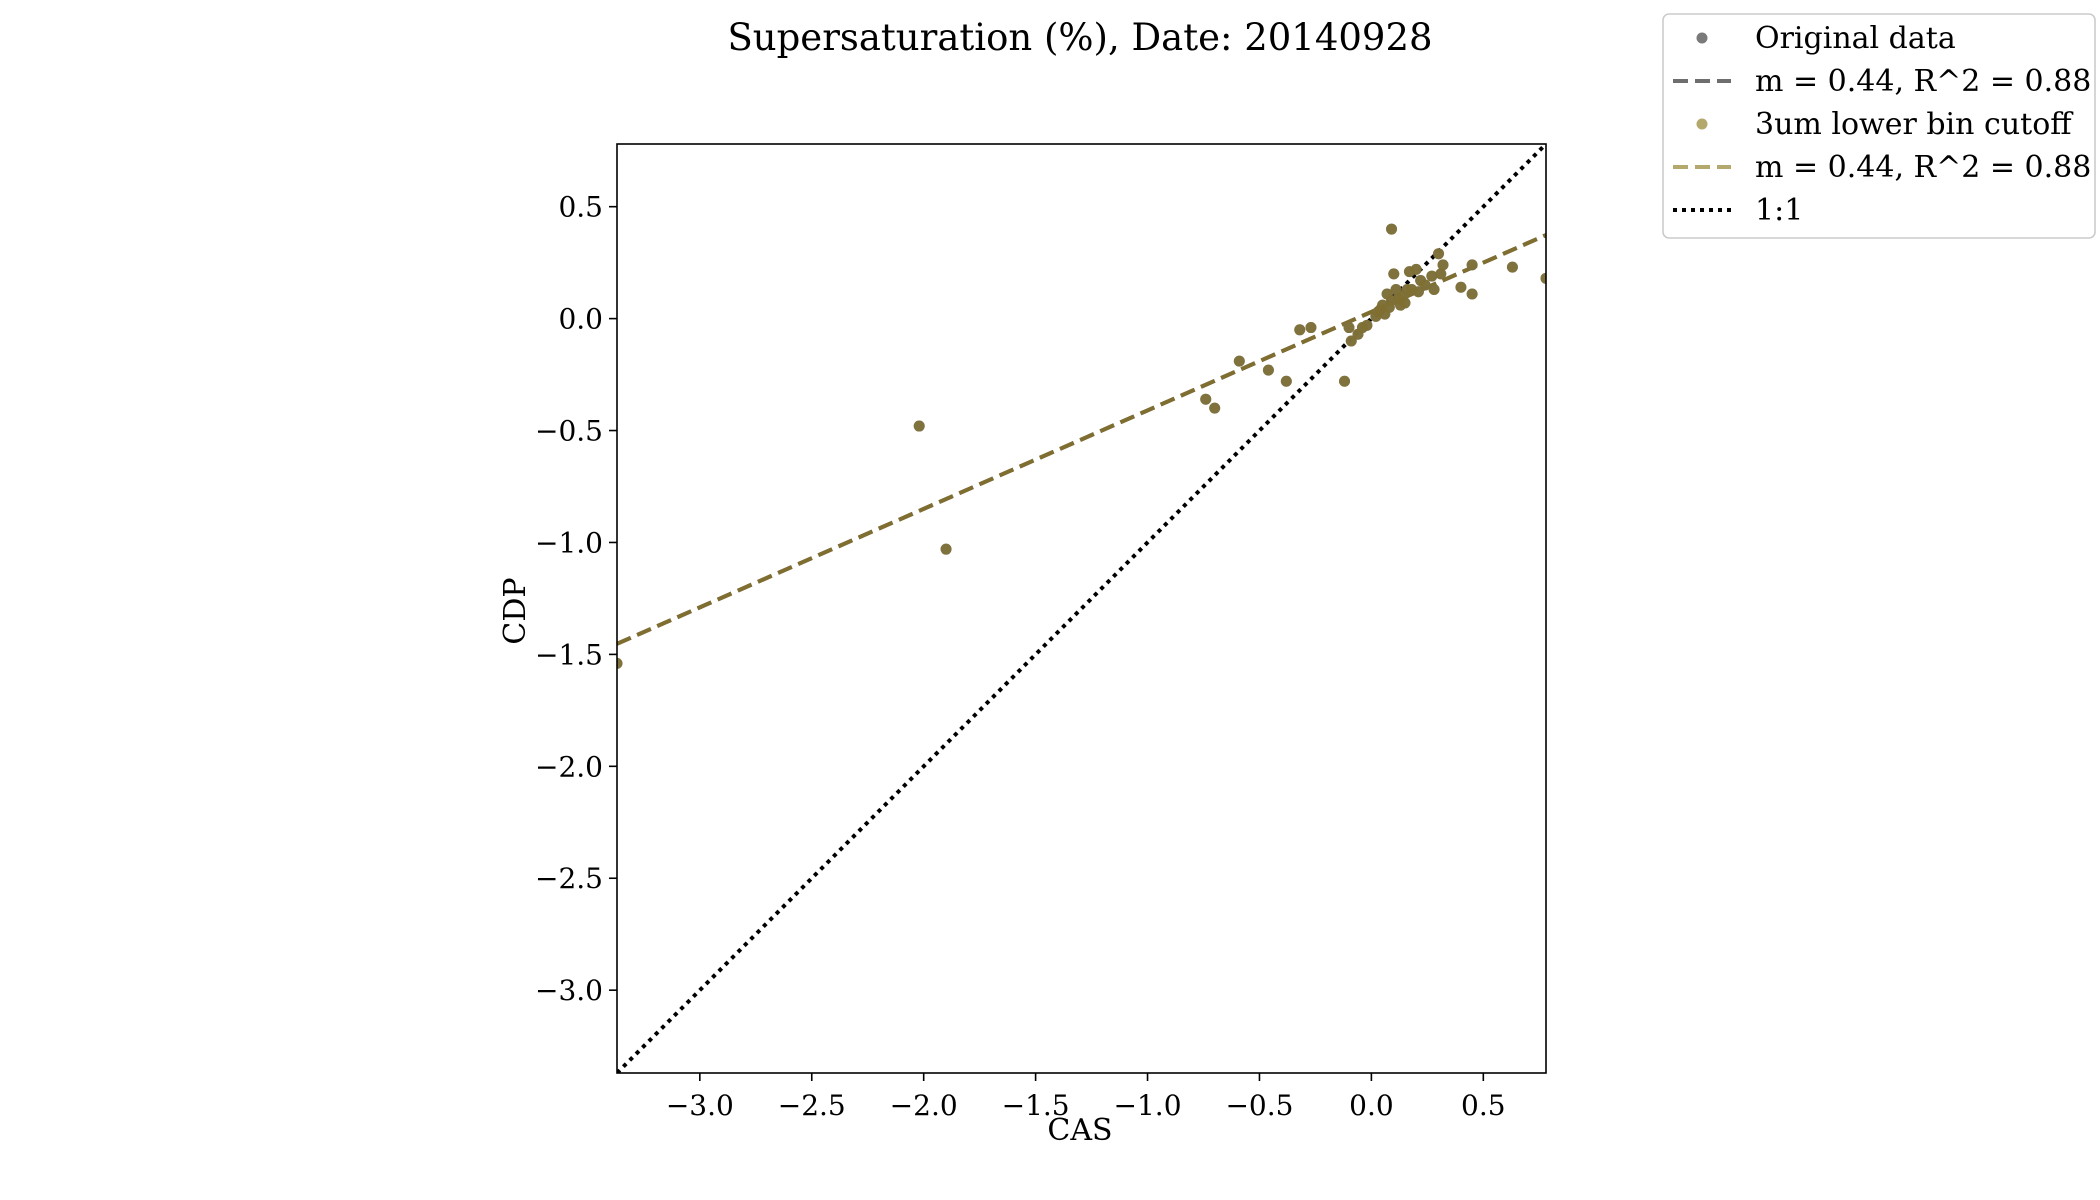  What do you see at coordinates (569, 431) in the screenshot?
I see `y-tick-label: −0.5` at bounding box center [569, 431].